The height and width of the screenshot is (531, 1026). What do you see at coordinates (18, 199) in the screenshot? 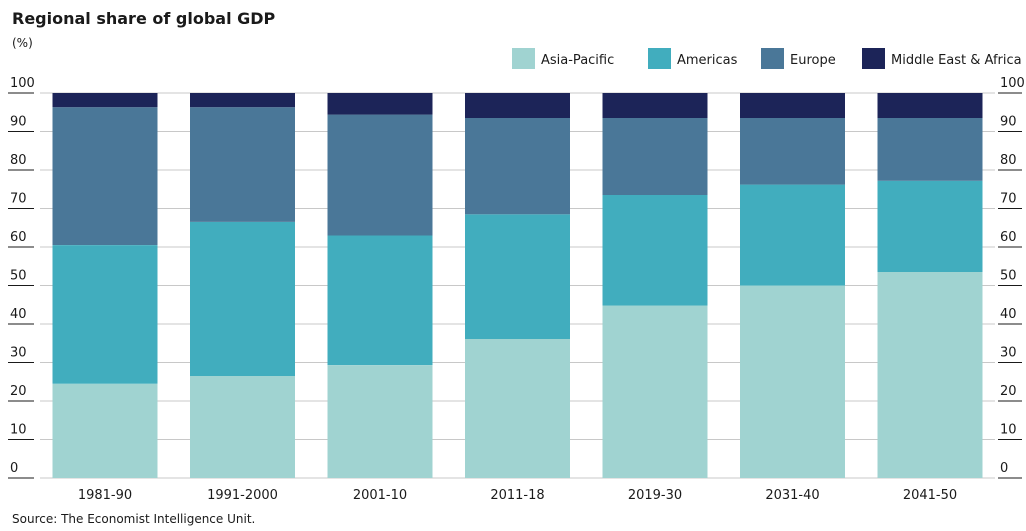
I see `y-tick-label-left: 70` at bounding box center [18, 199].